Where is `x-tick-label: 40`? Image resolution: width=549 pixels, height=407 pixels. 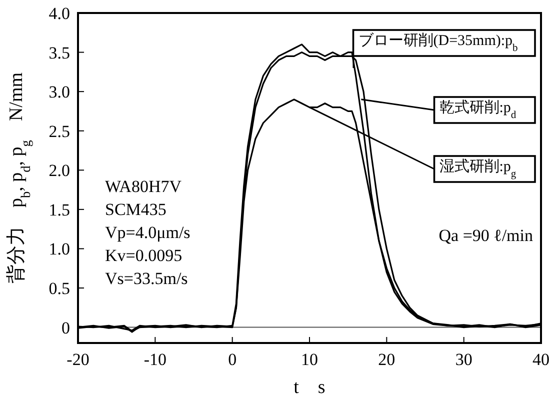 x-tick-label: 40 is located at coordinates (540, 359).